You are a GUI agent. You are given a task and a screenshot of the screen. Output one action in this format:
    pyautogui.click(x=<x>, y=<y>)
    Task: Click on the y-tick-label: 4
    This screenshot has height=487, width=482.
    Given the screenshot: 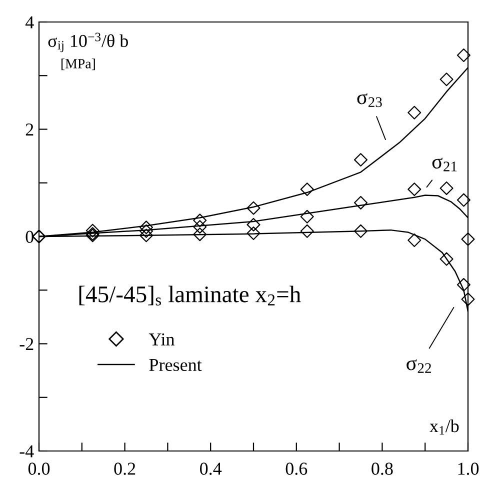 What is the action you would take?
    pyautogui.click(x=29, y=22)
    